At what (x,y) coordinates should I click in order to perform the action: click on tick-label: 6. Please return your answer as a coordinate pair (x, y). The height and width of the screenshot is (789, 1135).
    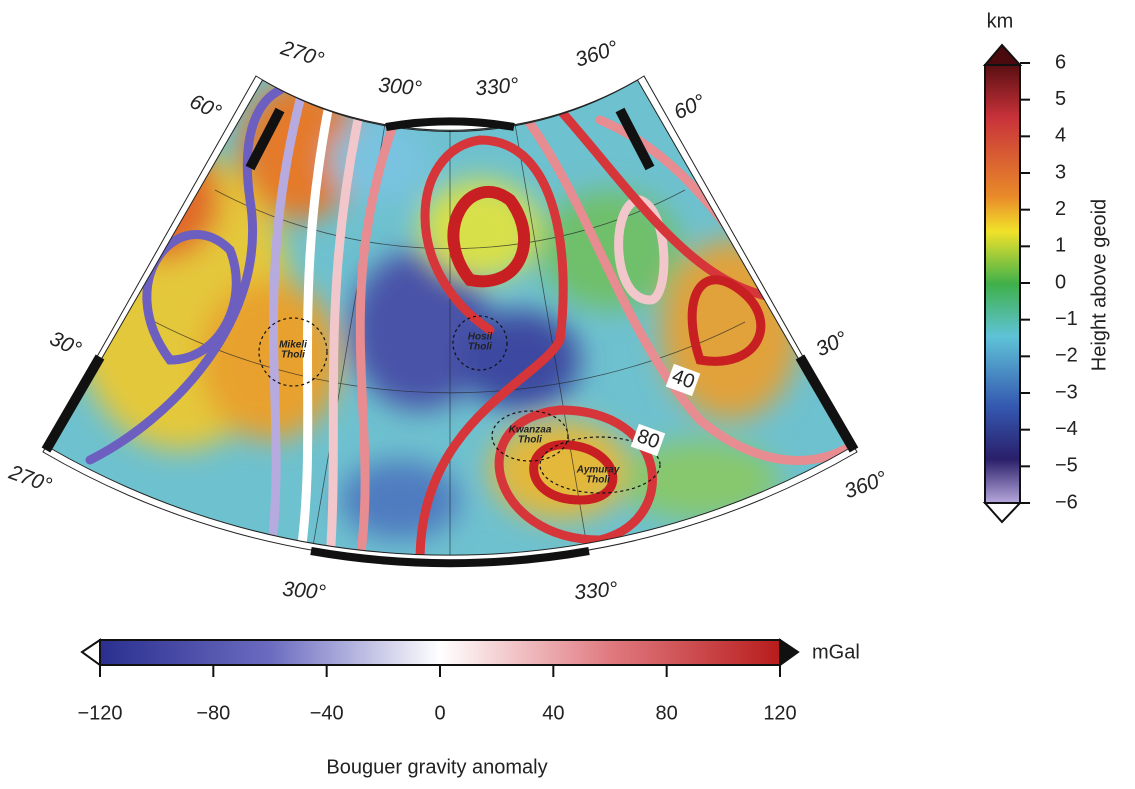
    Looking at the image, I should click on (1060, 62).